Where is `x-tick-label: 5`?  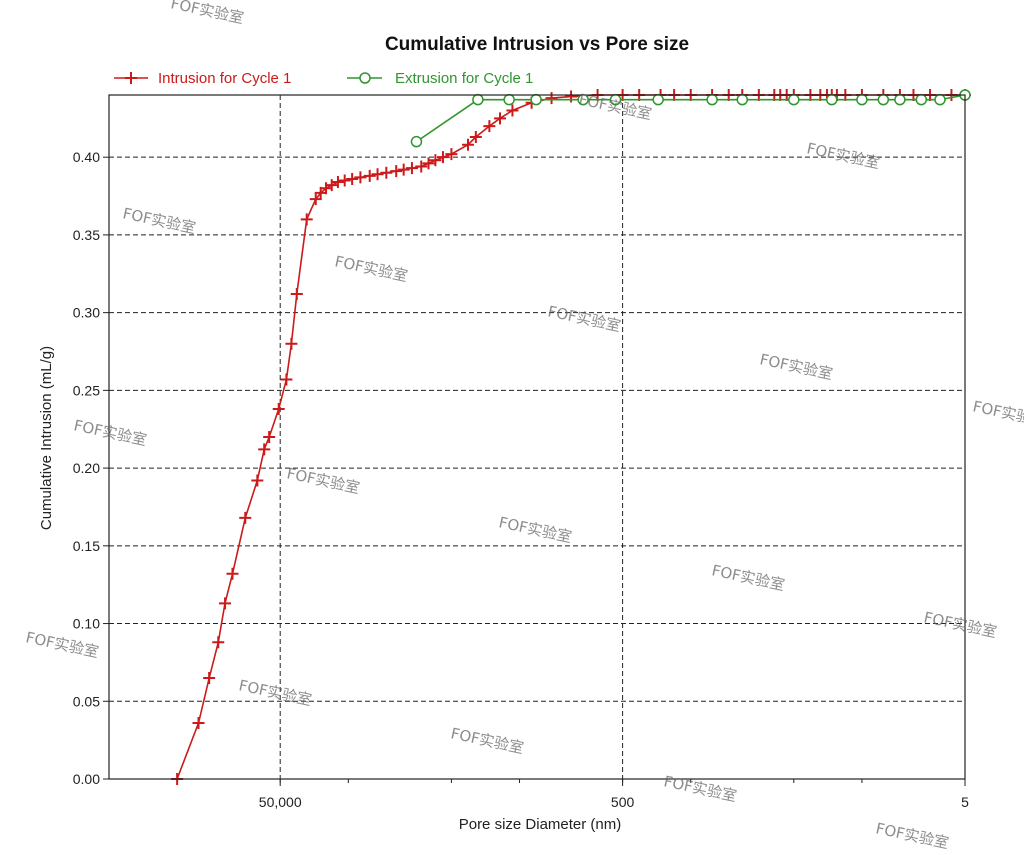 x-tick-label: 5 is located at coordinates (965, 802).